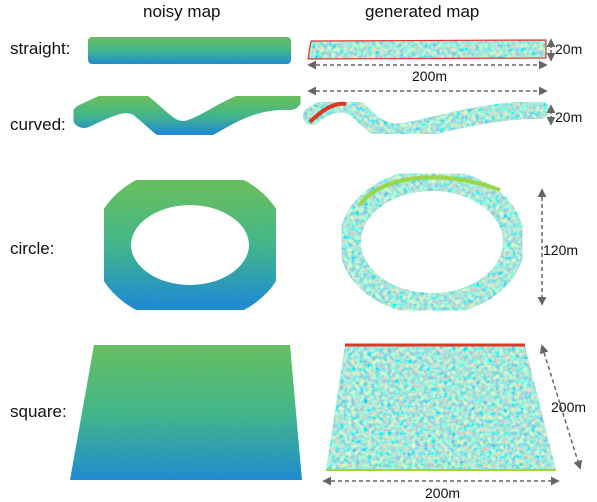 Image resolution: width=597 pixels, height=502 pixels. What do you see at coordinates (190, 245) in the screenshot?
I see `noisy-circle-map` at bounding box center [190, 245].